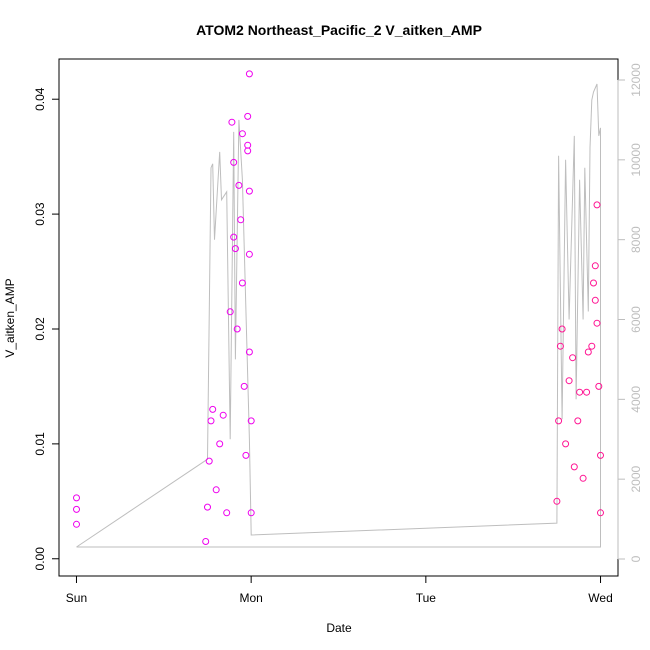 The image size is (650, 650). I want to click on y-tick-label: 0.02, so click(40, 329).